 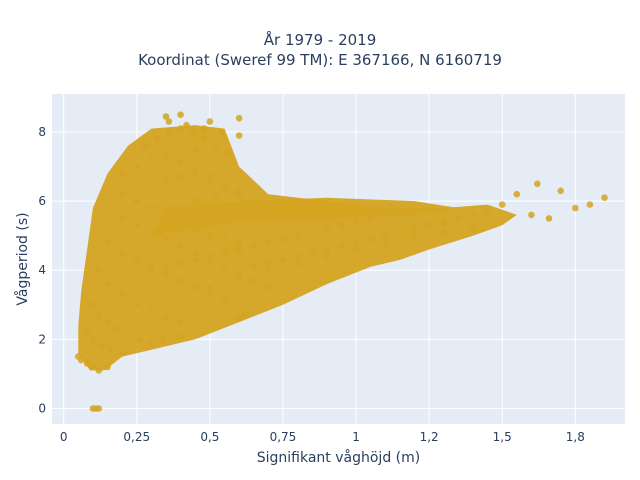 I want to click on x-axis-label: Signifikant våghöjd (m), so click(x=338, y=457).